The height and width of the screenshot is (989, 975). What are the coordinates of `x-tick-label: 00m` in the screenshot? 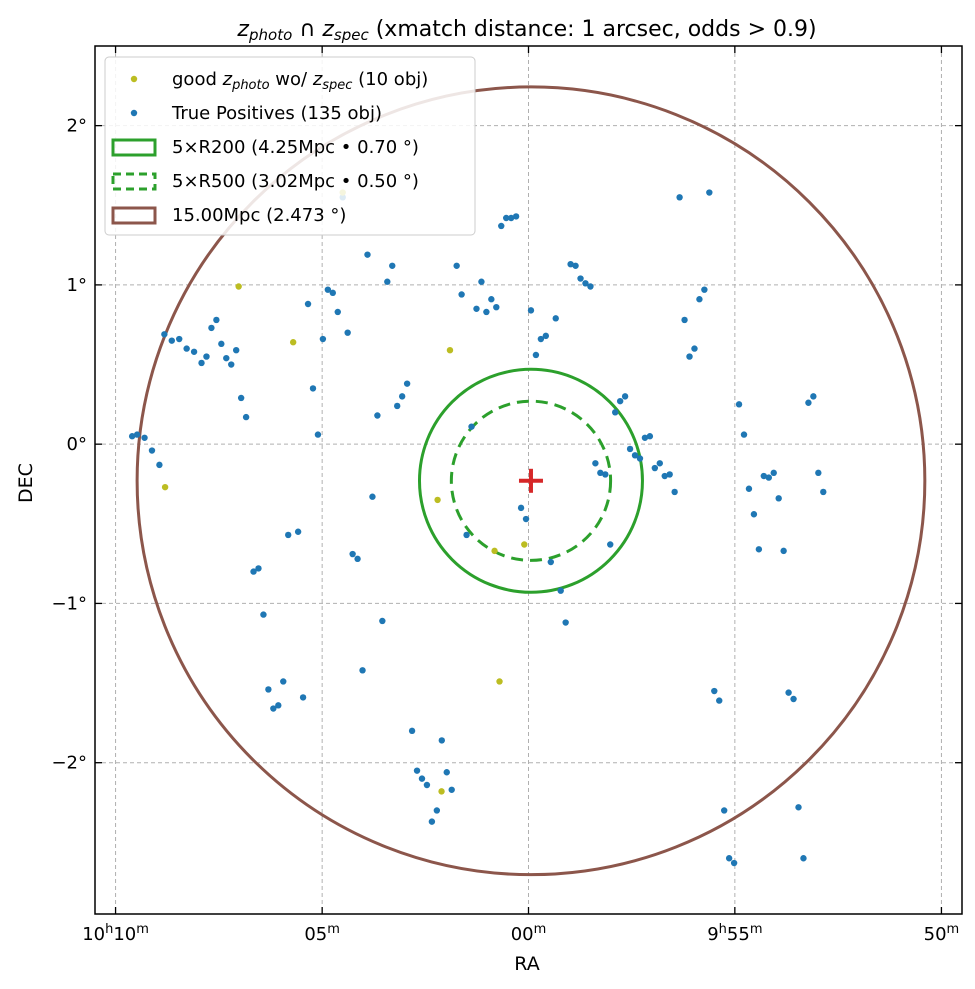 It's located at (529, 933).